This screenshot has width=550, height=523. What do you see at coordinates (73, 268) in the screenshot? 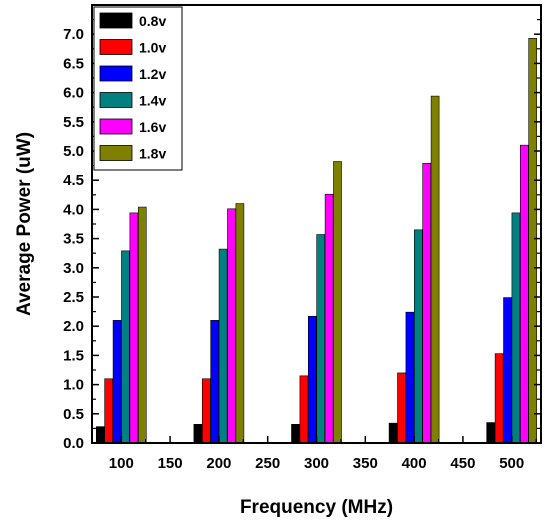
I see `y-tick-label: 3.0` at bounding box center [73, 268].